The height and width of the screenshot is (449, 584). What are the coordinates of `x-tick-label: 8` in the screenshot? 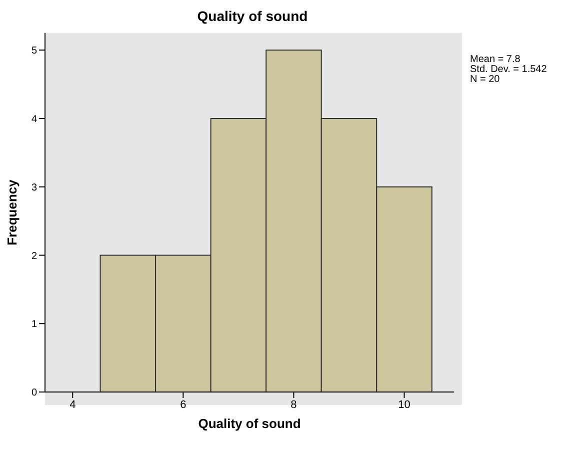 It's located at (293, 404).